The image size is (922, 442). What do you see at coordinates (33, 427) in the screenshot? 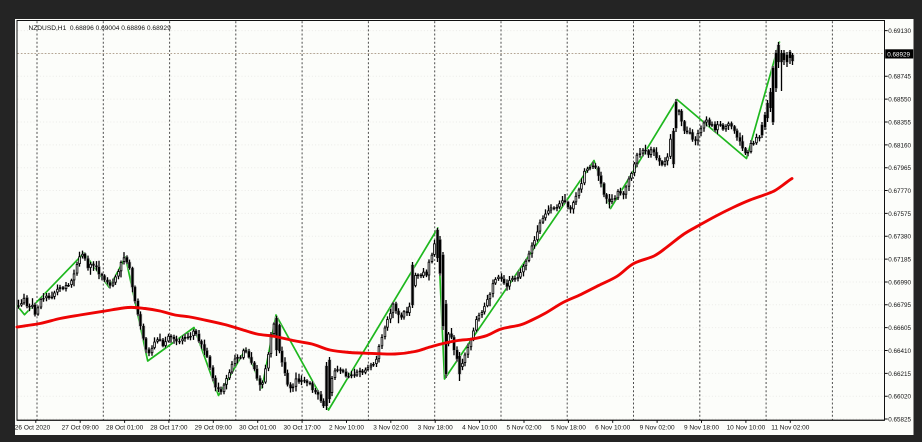
I see `svg-text: 26 Oct 2020` at bounding box center [33, 427].